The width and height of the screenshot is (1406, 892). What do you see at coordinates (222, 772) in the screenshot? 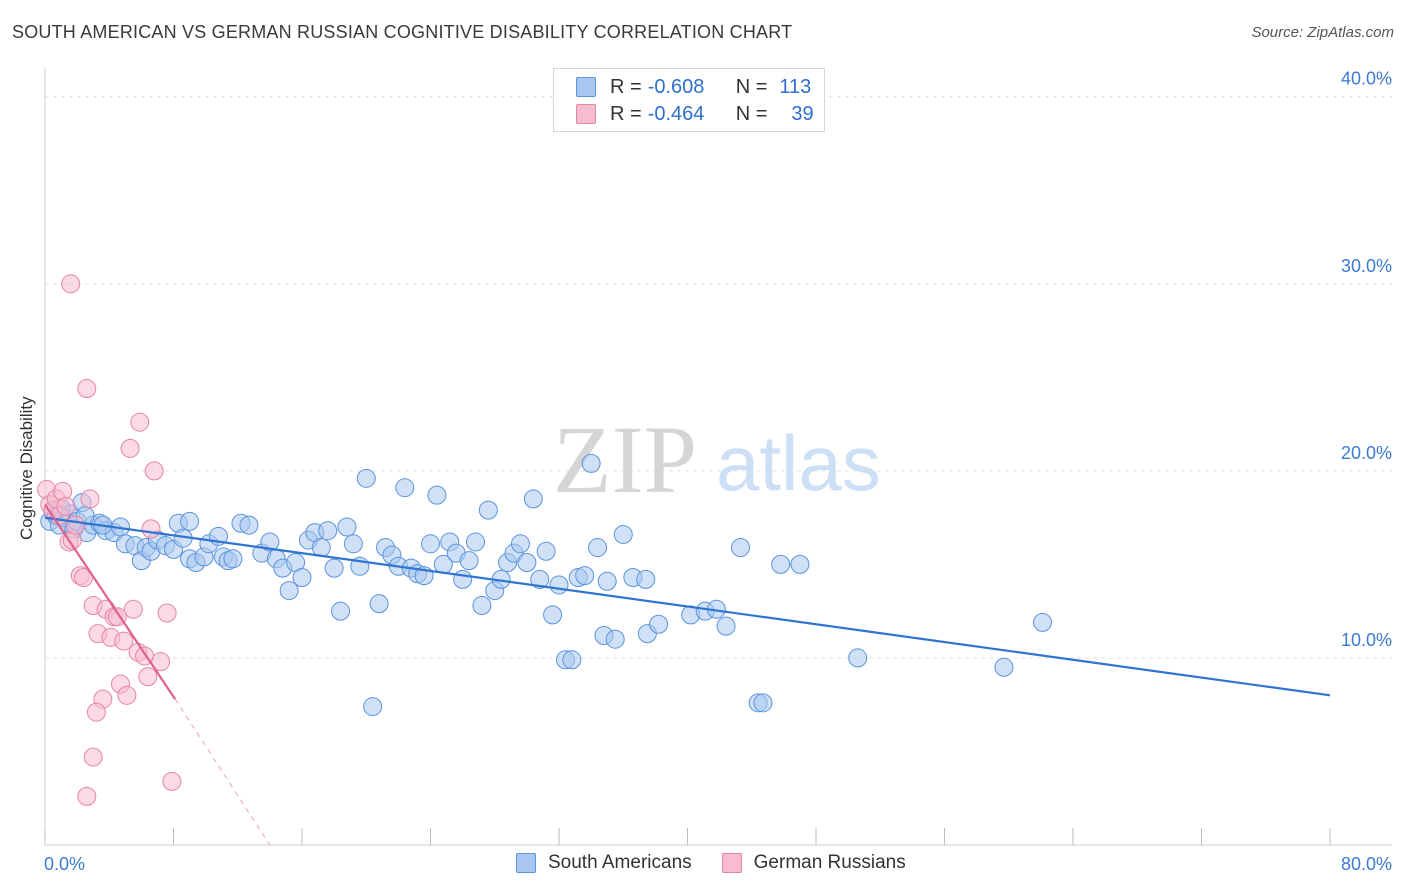
I see `trend-line-german-russians-extension` at bounding box center [222, 772].